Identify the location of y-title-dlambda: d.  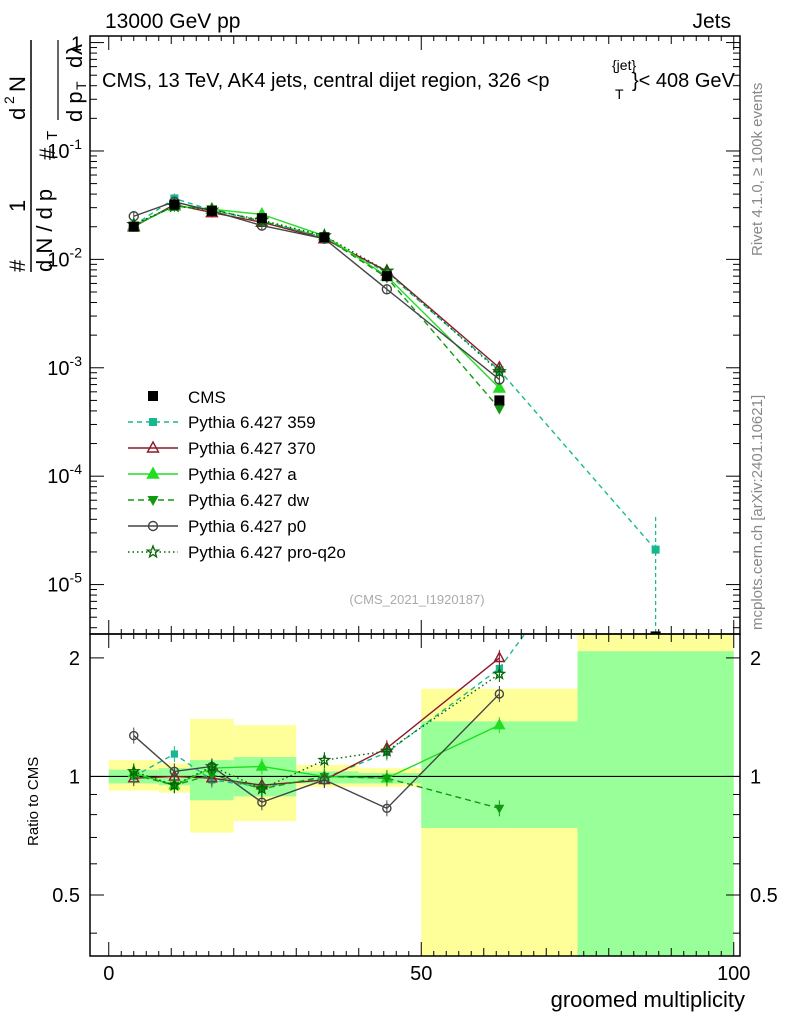
(74, 62).